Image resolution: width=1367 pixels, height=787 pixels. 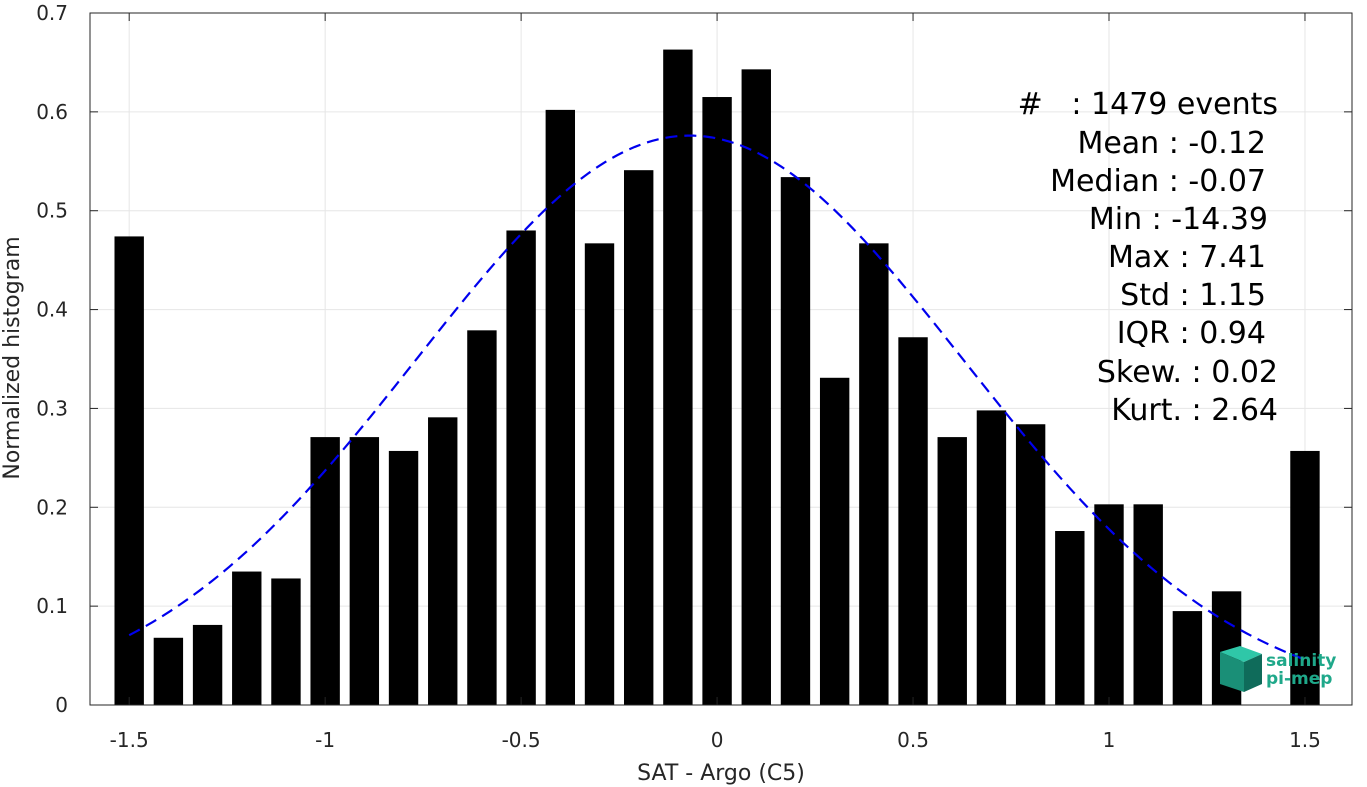 I want to click on x-tick-label: -1.5, so click(x=129, y=740).